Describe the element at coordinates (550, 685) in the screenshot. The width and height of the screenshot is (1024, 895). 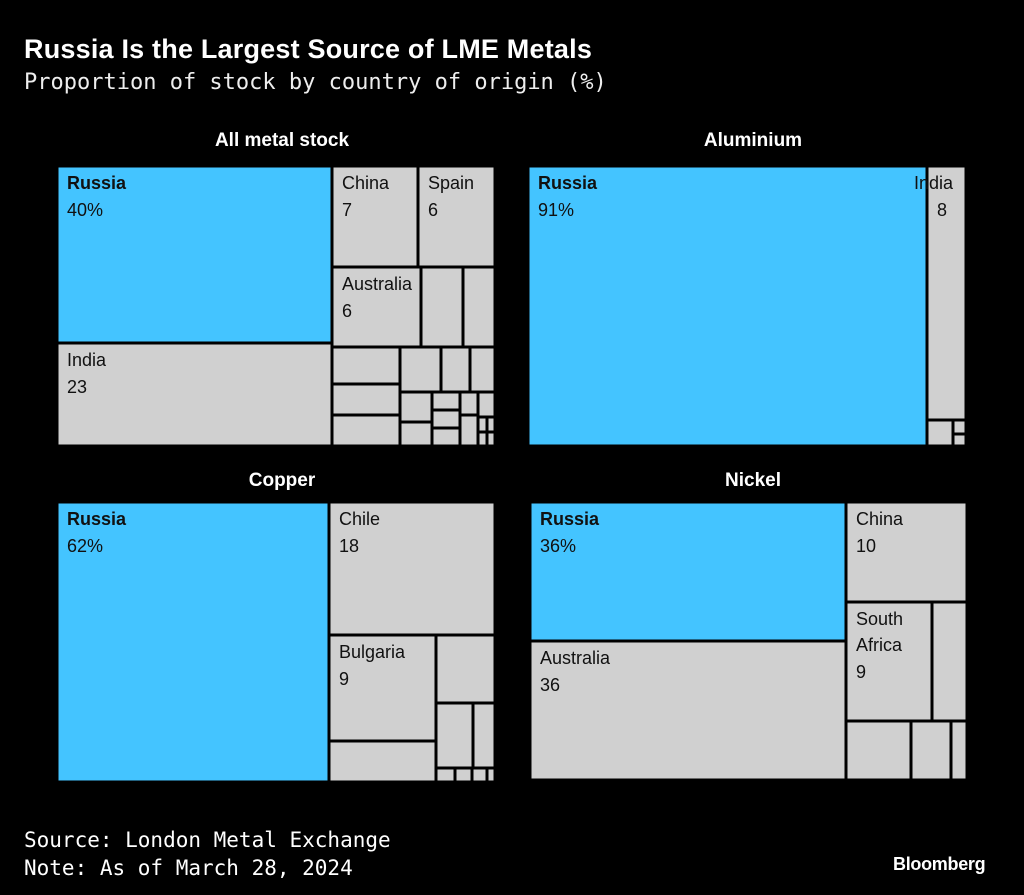
I see `tile-value: 36` at that location.